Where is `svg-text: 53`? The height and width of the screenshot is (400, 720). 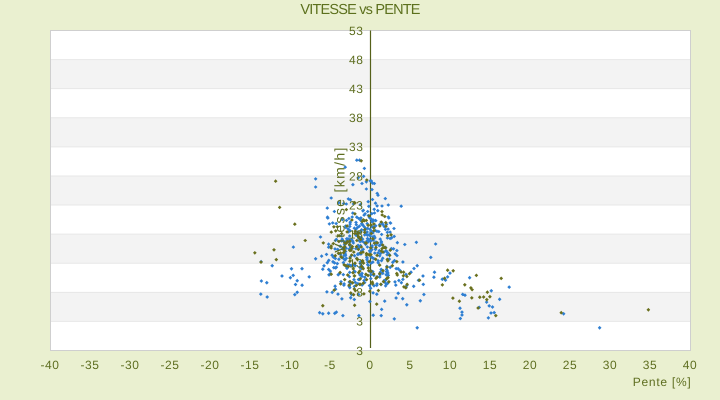
svg-text: 53 is located at coordinates (356, 31).